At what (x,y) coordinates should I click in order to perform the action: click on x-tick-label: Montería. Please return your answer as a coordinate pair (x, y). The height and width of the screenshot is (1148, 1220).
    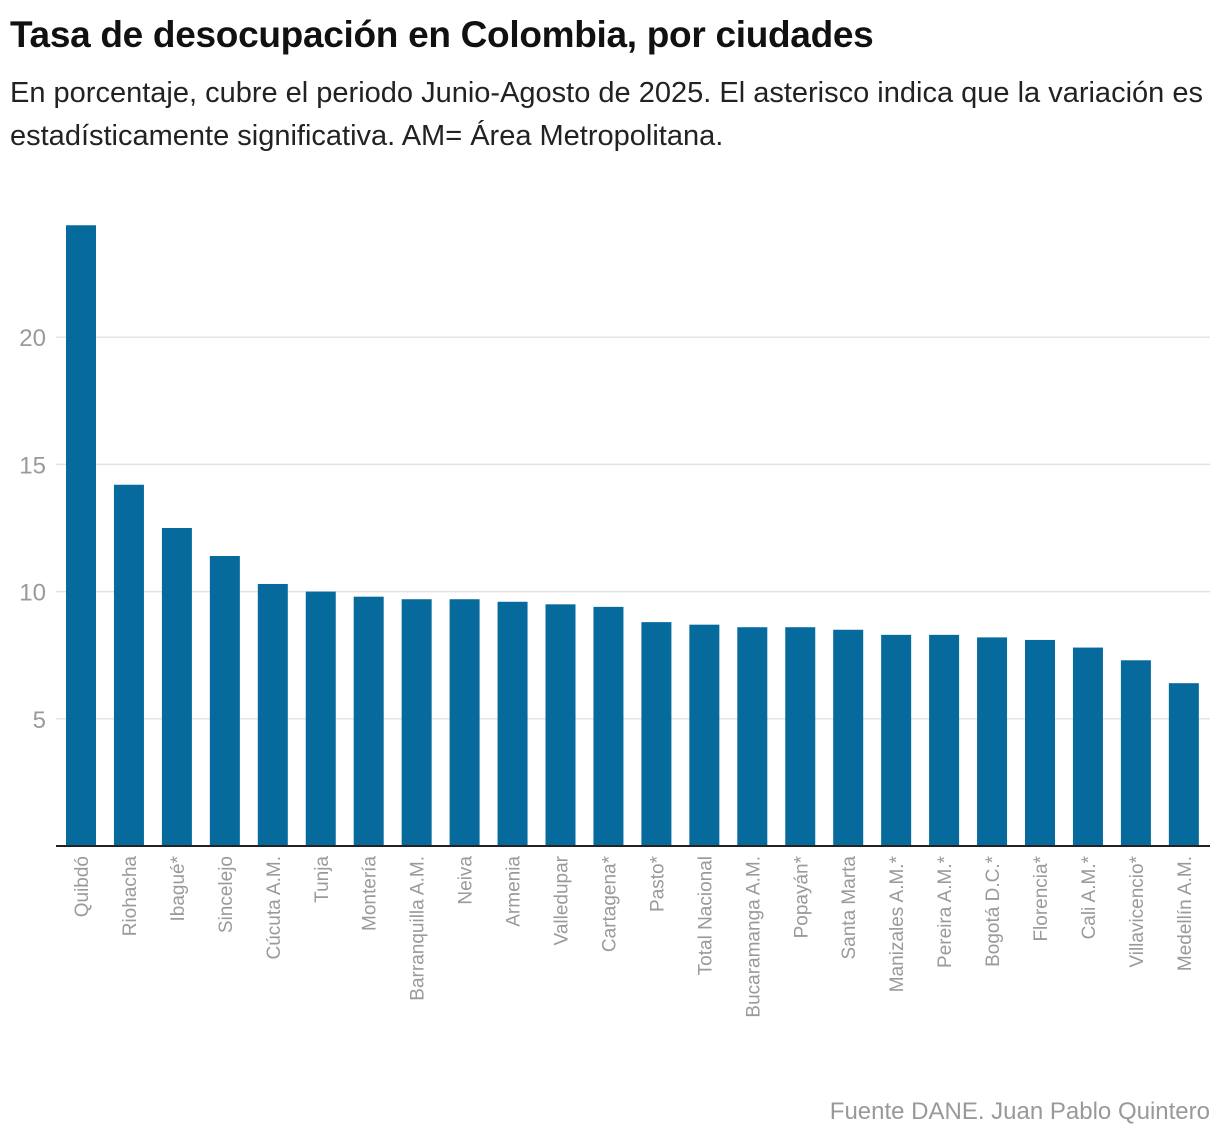
    Looking at the image, I should click on (370, 893).